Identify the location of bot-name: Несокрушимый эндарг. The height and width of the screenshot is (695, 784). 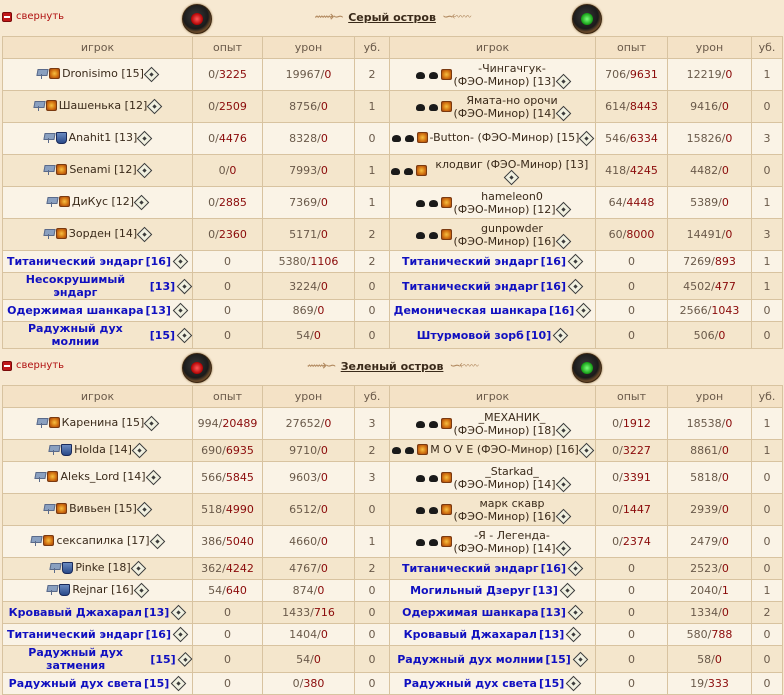
(75, 286).